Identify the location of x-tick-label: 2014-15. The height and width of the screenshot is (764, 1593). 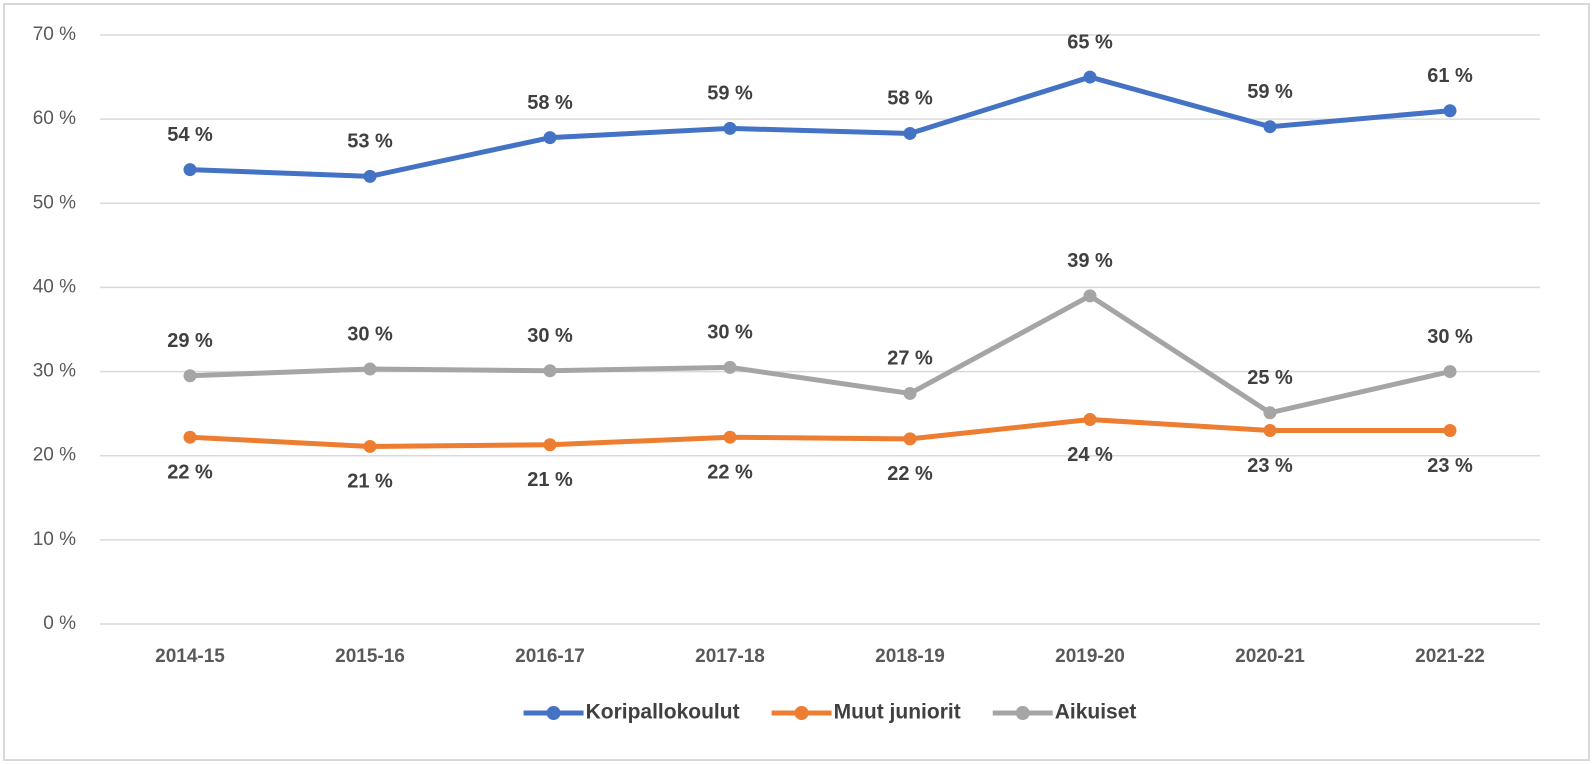
(190, 656).